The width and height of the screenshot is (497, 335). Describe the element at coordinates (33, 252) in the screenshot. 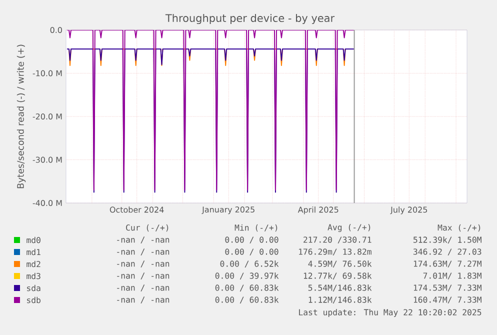

I see `legend-label: md1` at that location.